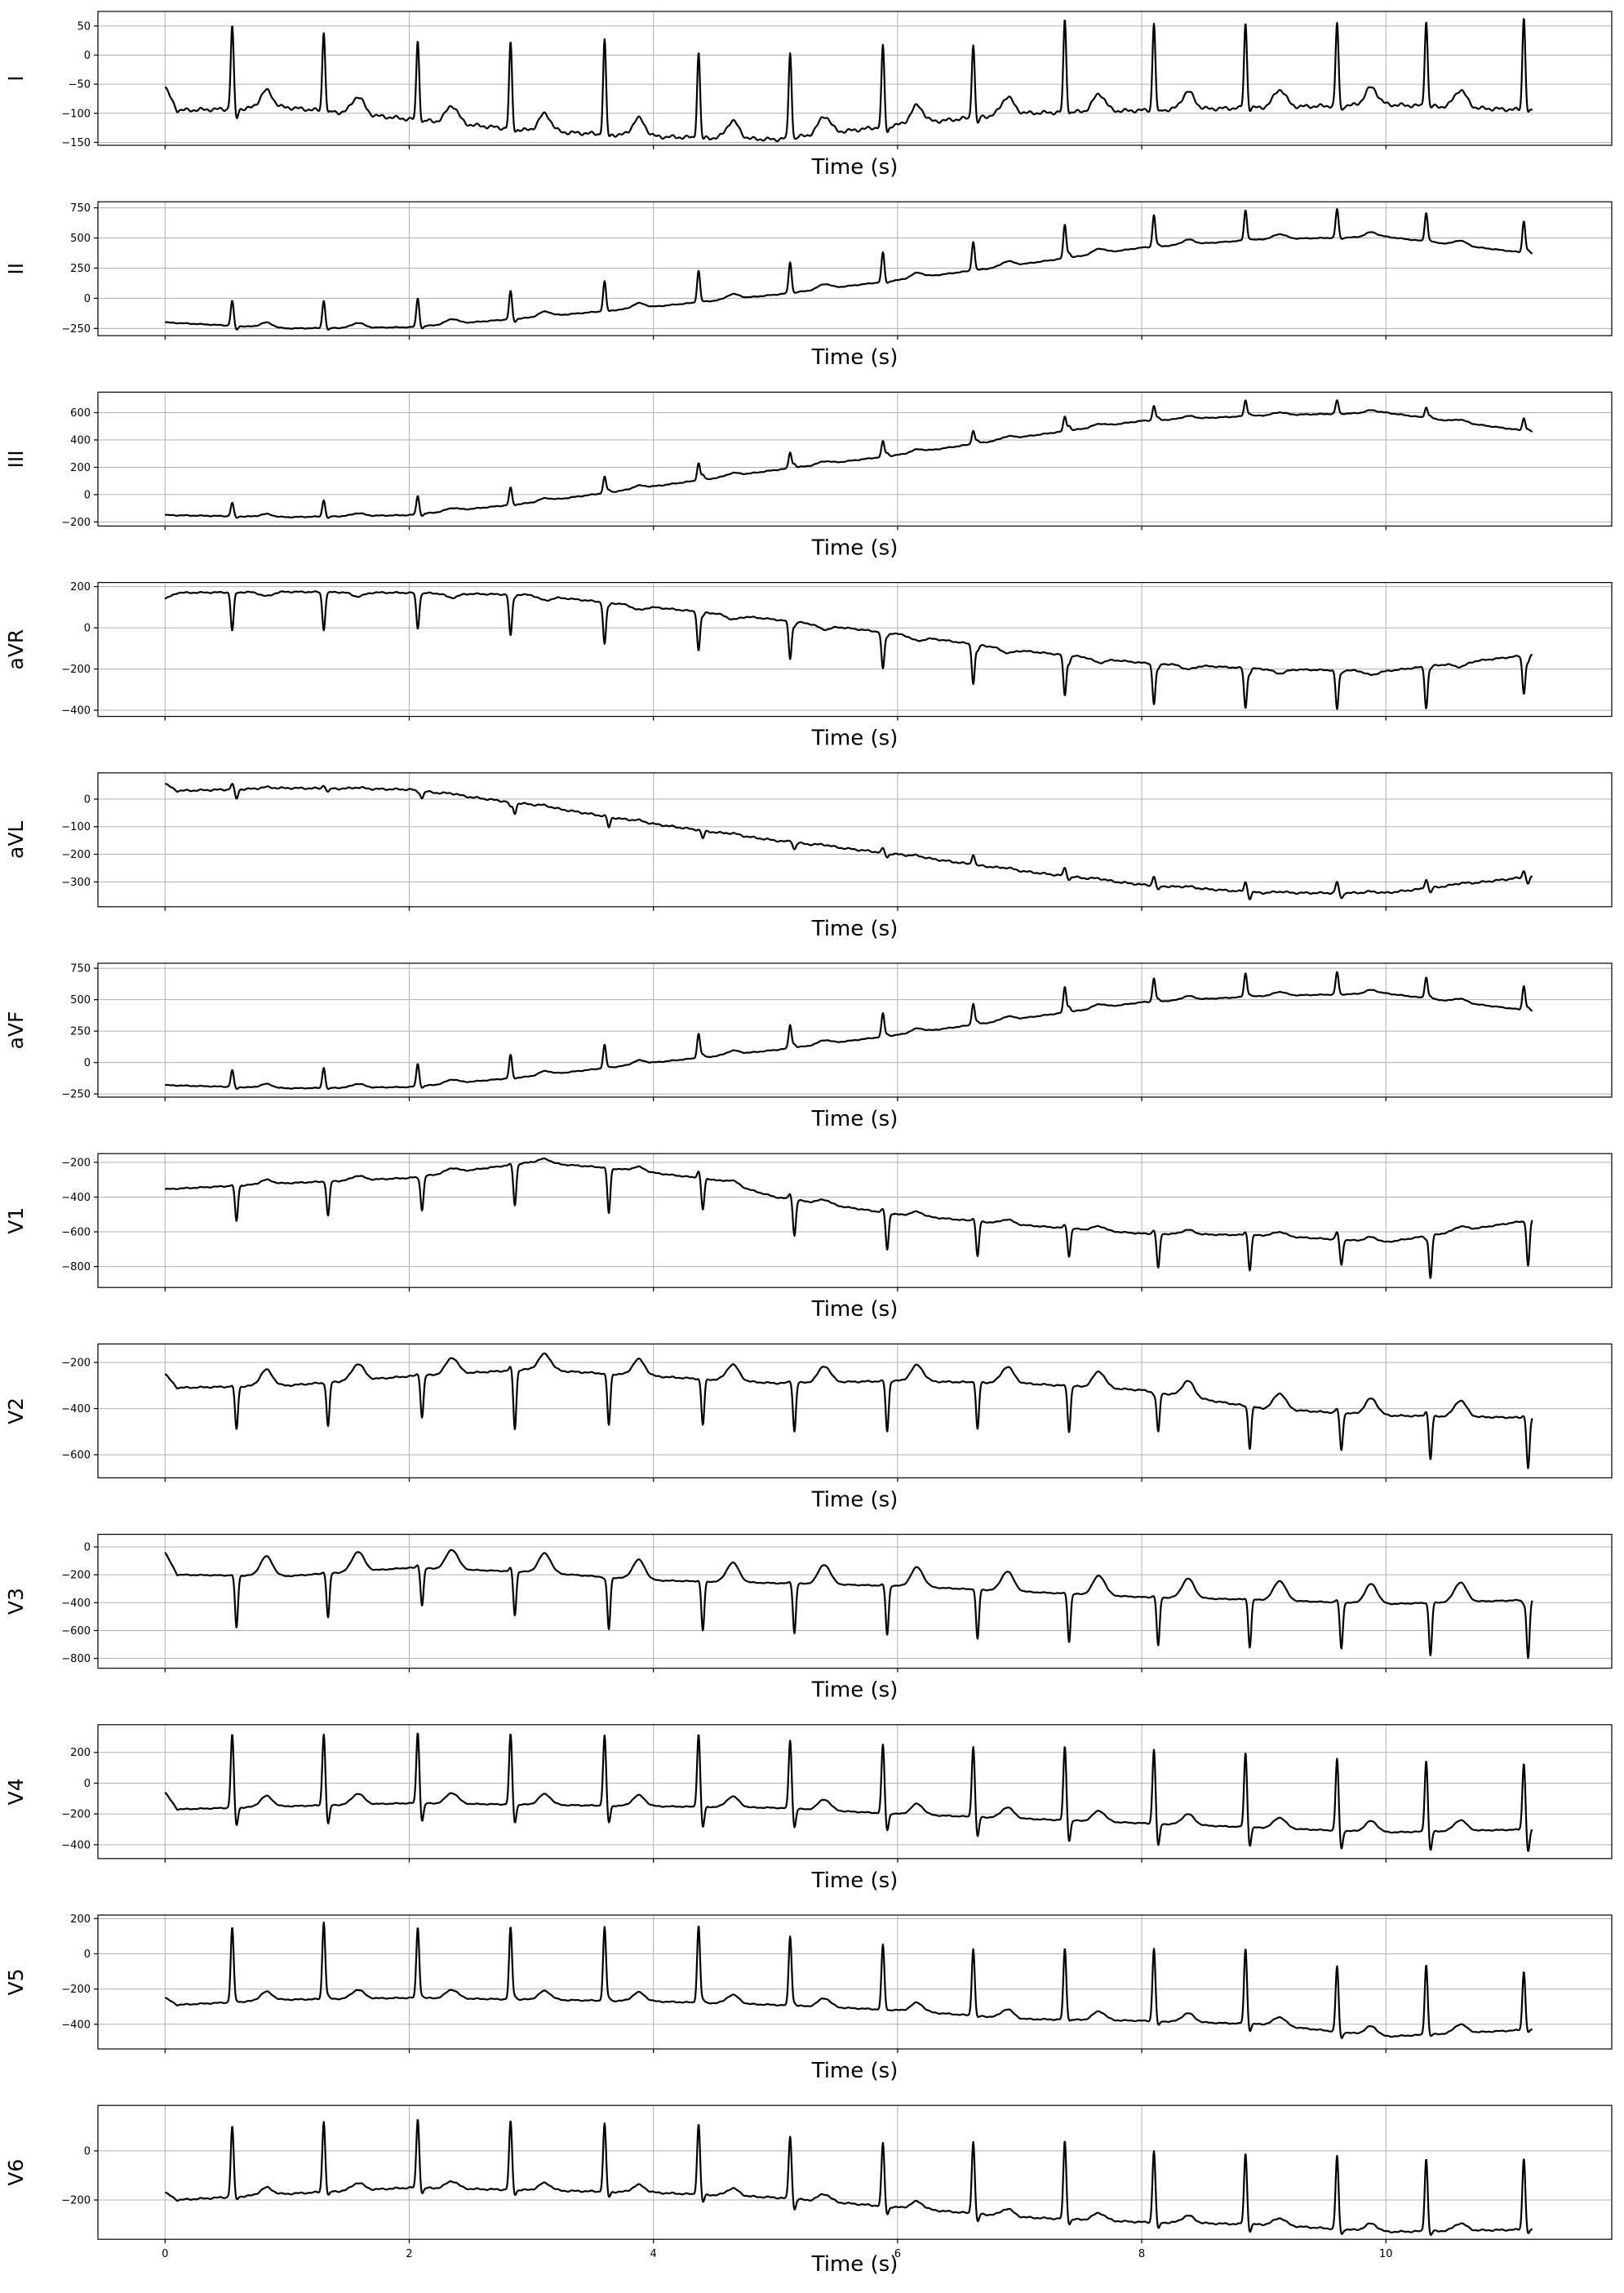 Image resolution: width=1624 pixels, height=2293 pixels. I want to click on lead-label: aVR, so click(16, 649).